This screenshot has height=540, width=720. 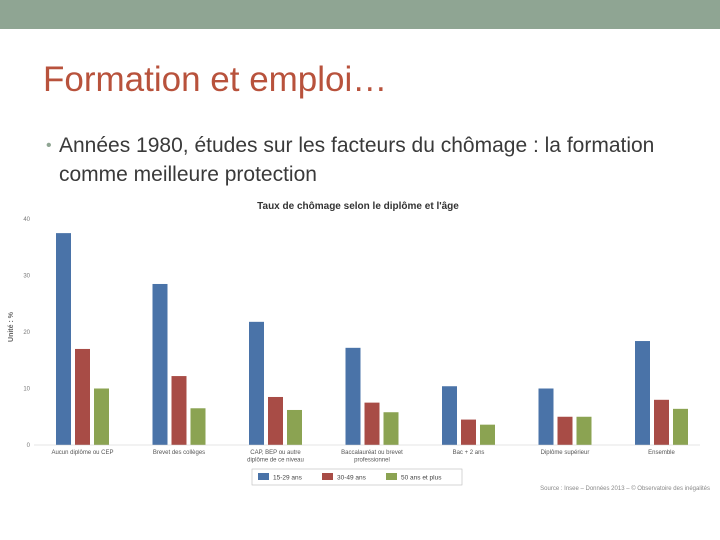 I want to click on y-tick-label: 30, so click(x=26, y=277).